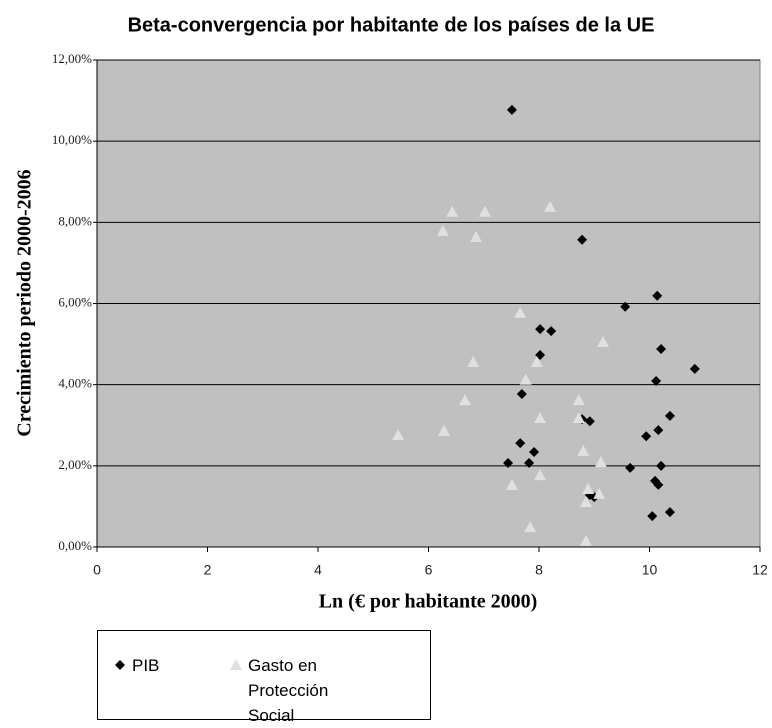  What do you see at coordinates (72, 58) in the screenshot?
I see `y-tick-label: 12,00%` at bounding box center [72, 58].